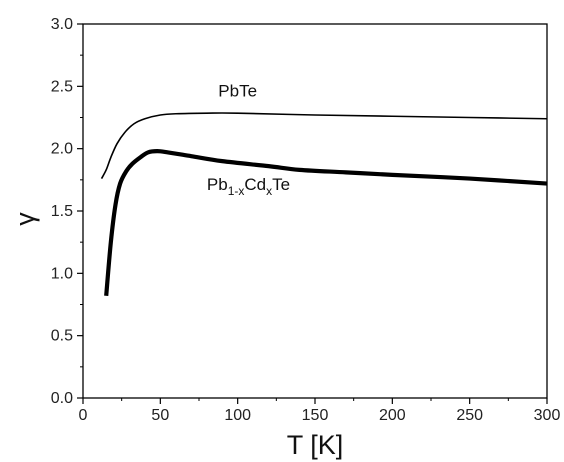  What do you see at coordinates (324, 145) in the screenshot?
I see `series-line-pbte` at bounding box center [324, 145].